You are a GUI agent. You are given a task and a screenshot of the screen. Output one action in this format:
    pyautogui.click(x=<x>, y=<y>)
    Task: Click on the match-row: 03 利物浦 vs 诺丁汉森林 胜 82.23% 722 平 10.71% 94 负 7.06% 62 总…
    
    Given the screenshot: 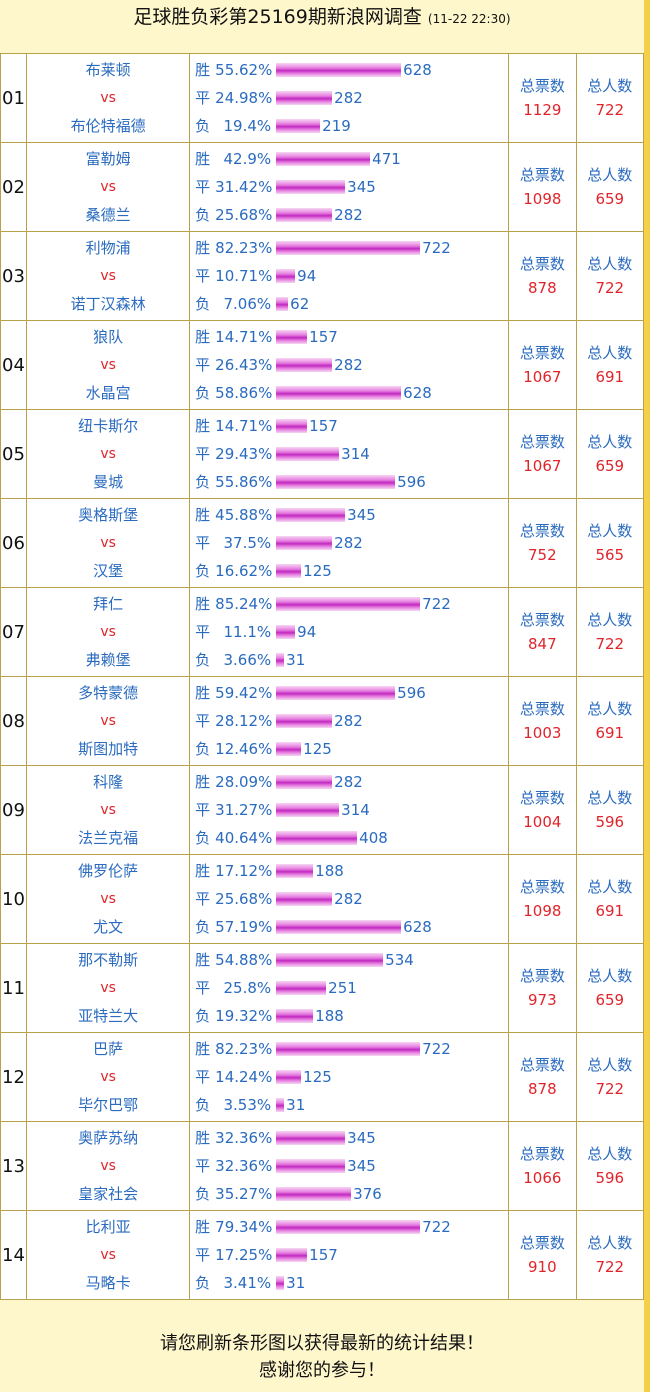 What is the action you would take?
    pyautogui.click(x=322, y=276)
    